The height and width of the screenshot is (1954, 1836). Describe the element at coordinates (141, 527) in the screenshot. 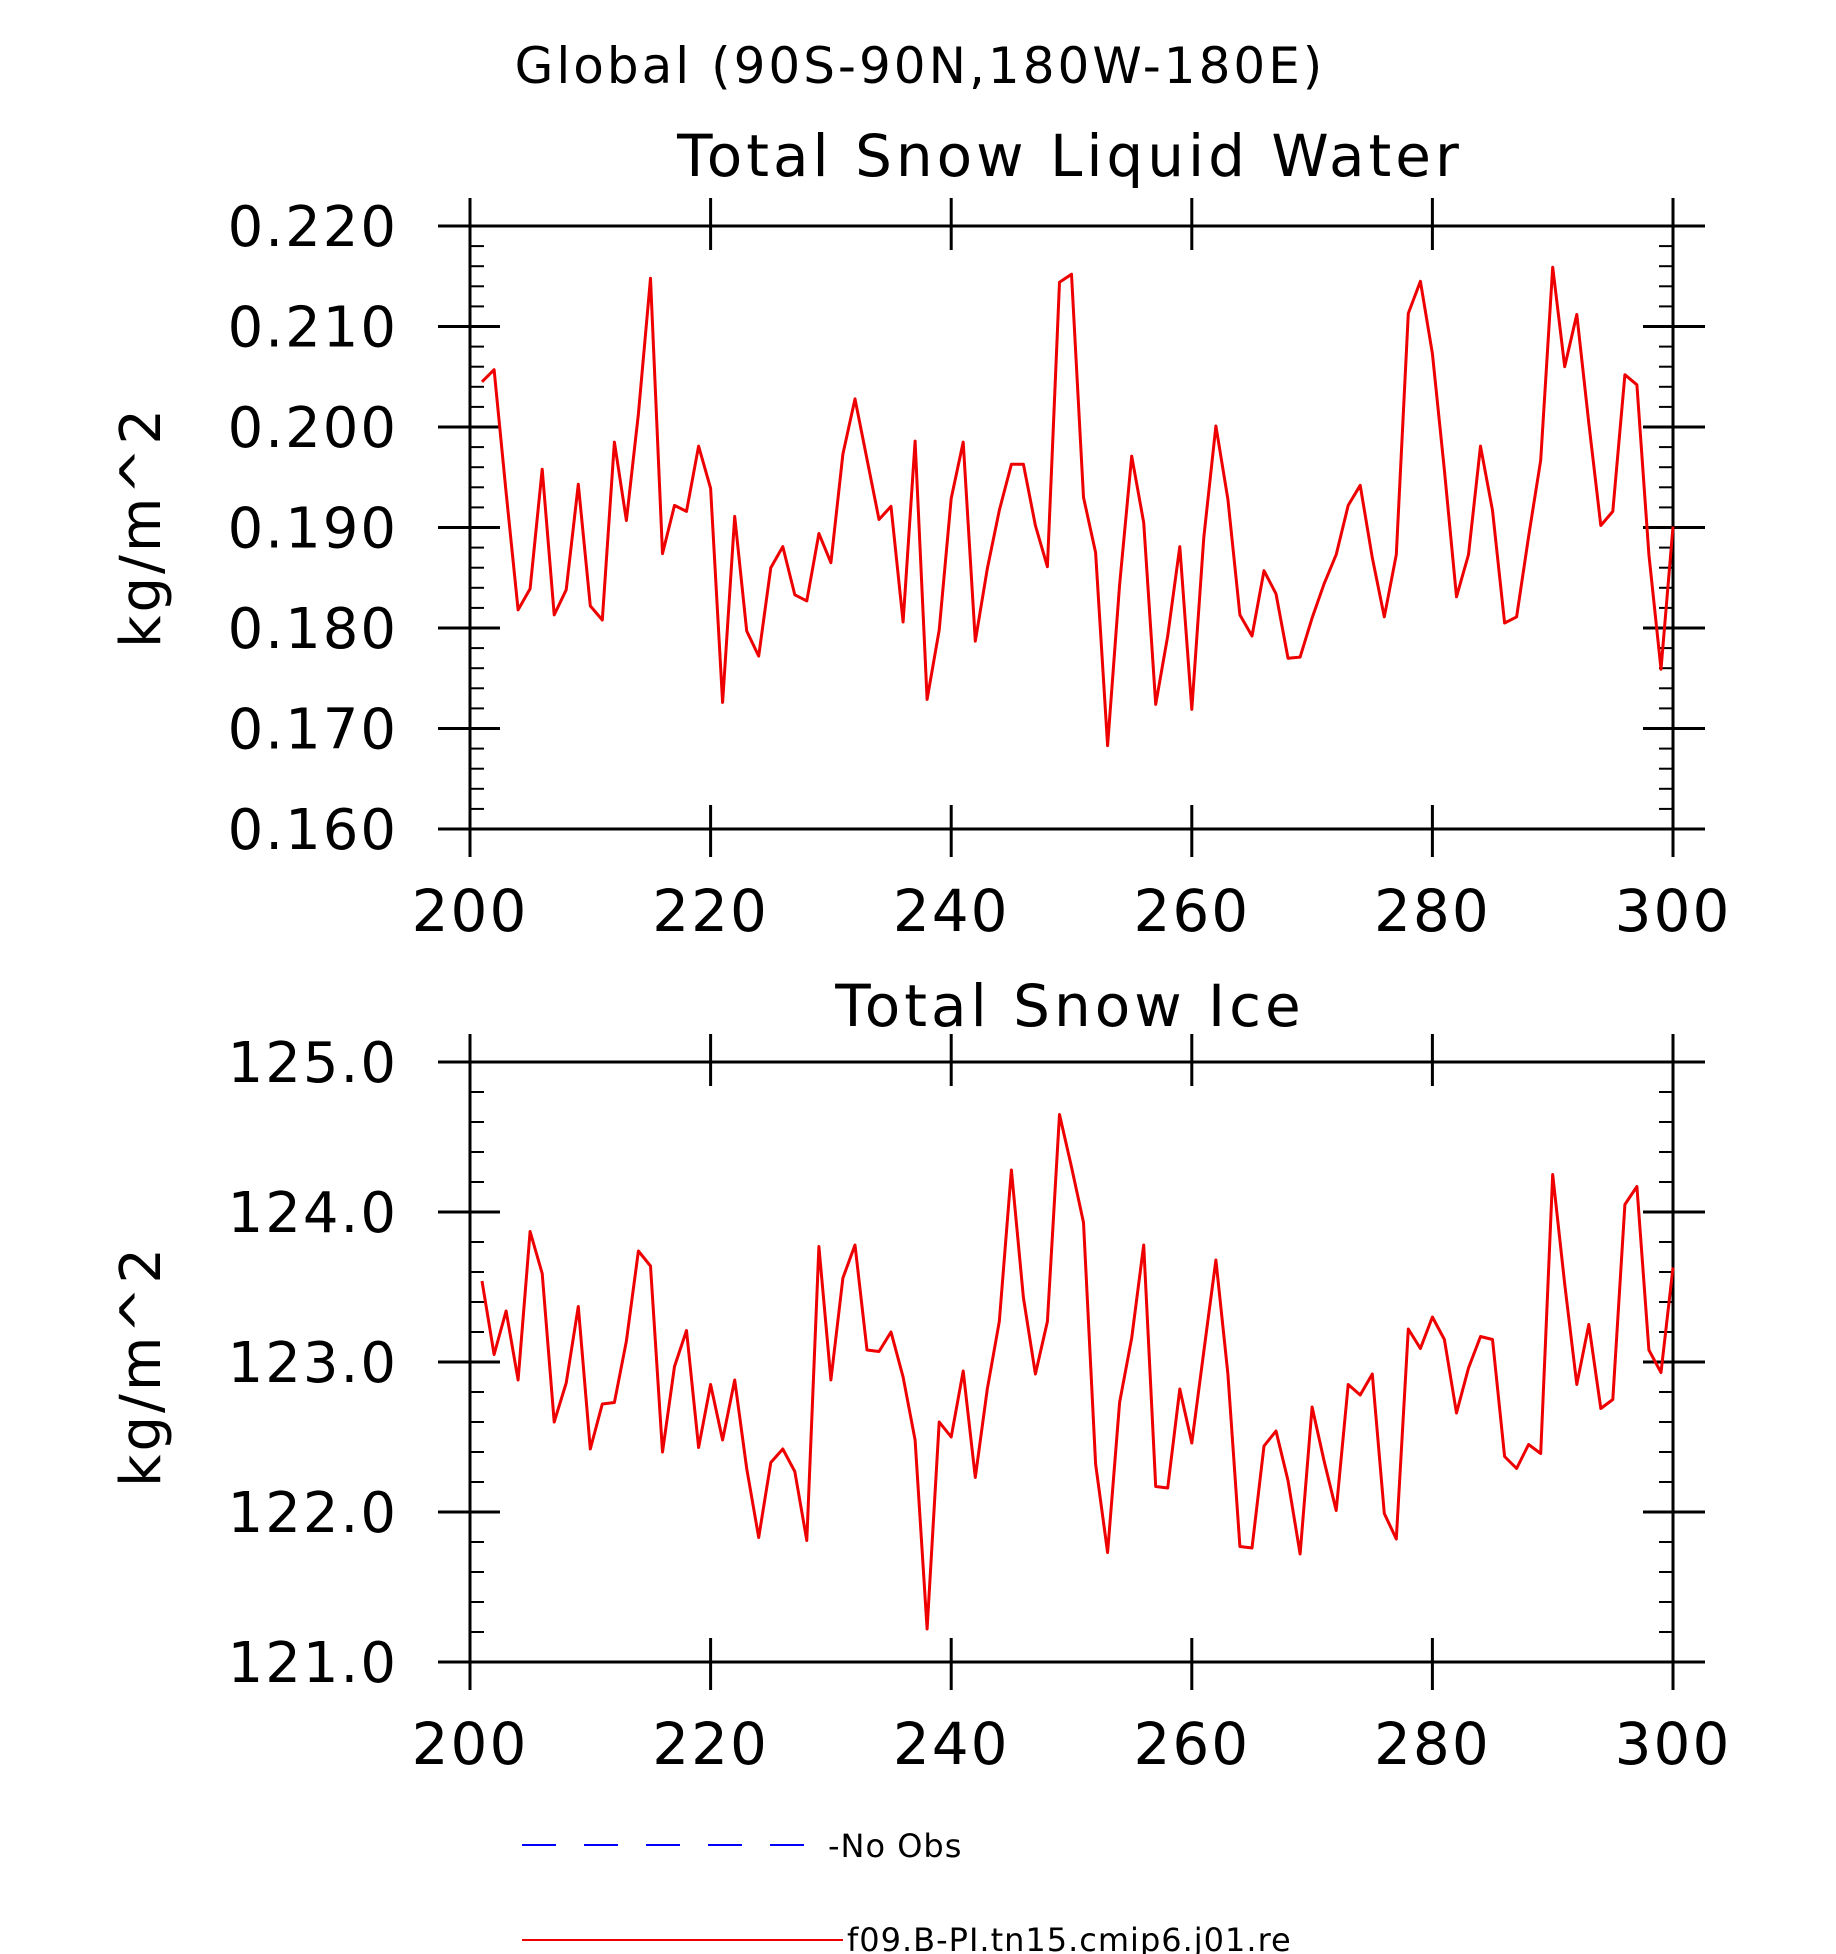

I see `y-axis-label-snow-liquid-water: kg/m^2` at that location.